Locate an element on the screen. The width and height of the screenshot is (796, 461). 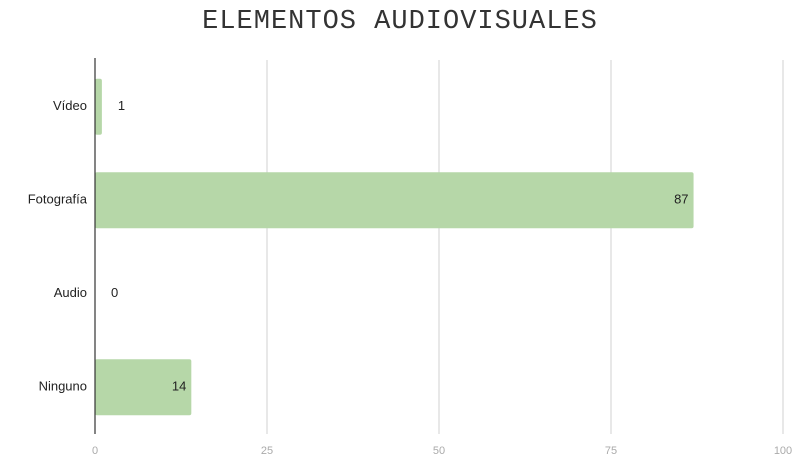
y-tick-label: Audio is located at coordinates (70, 292).